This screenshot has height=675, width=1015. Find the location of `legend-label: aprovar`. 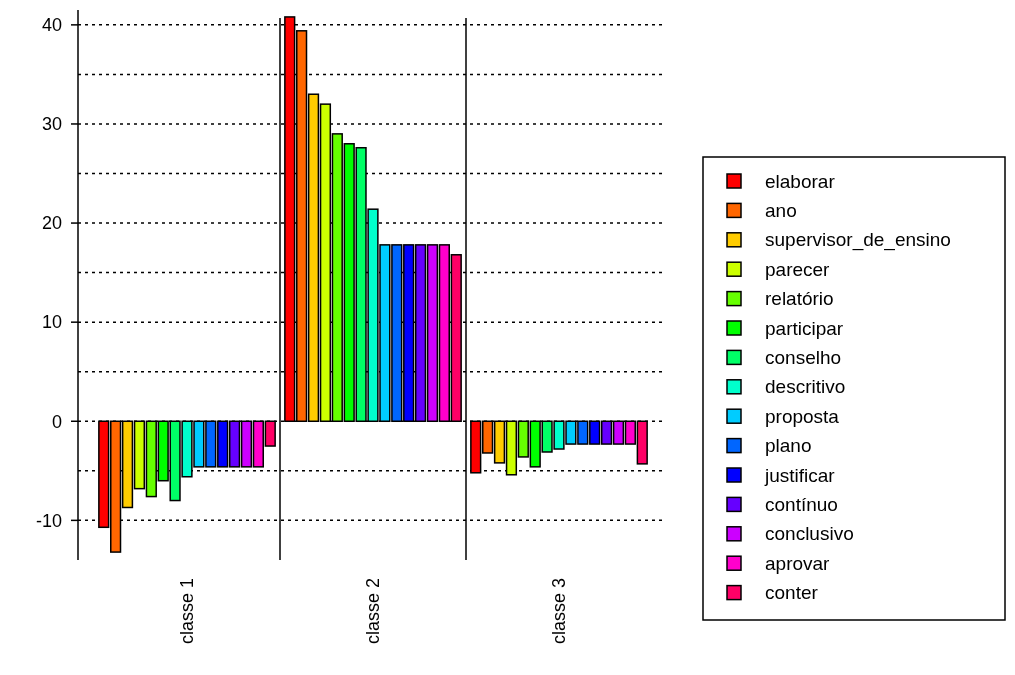

legend-label: aprovar is located at coordinates (798, 563).